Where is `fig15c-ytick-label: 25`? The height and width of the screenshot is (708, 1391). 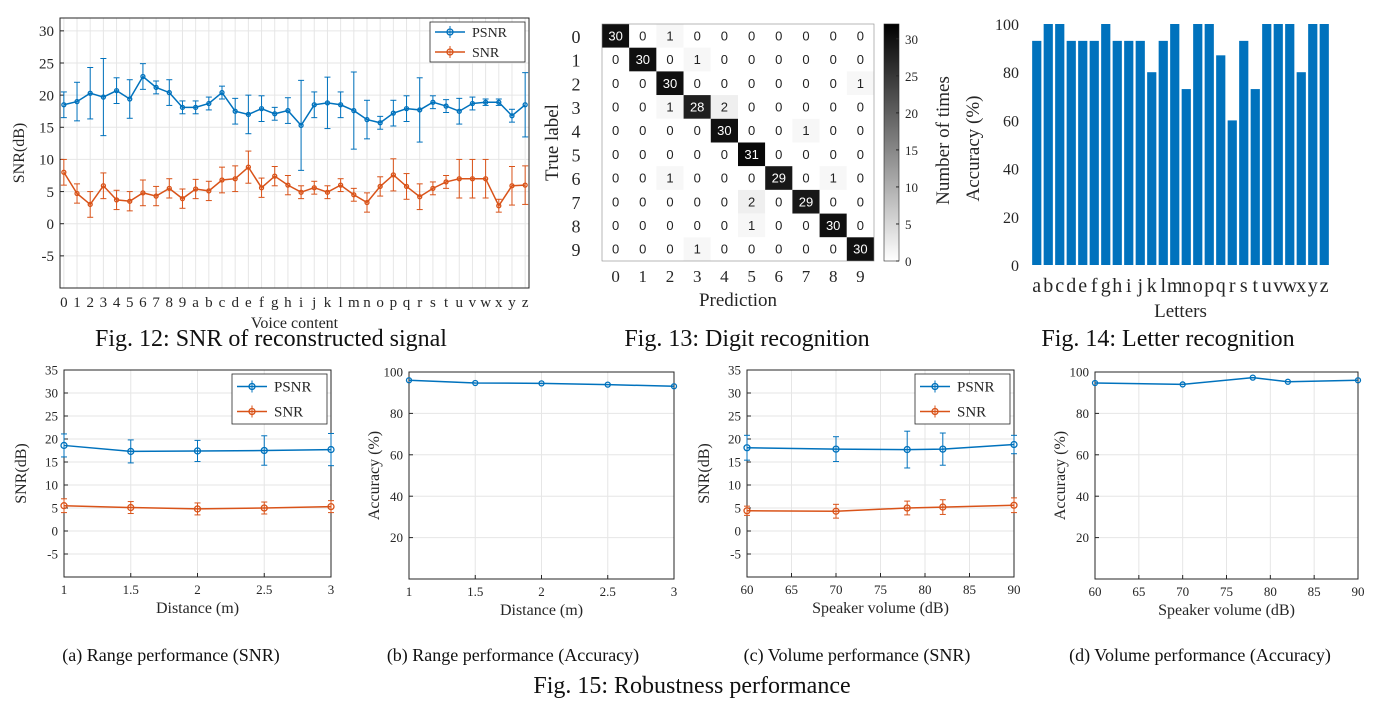
fig15c-ytick-label: 25 is located at coordinates (734, 416).